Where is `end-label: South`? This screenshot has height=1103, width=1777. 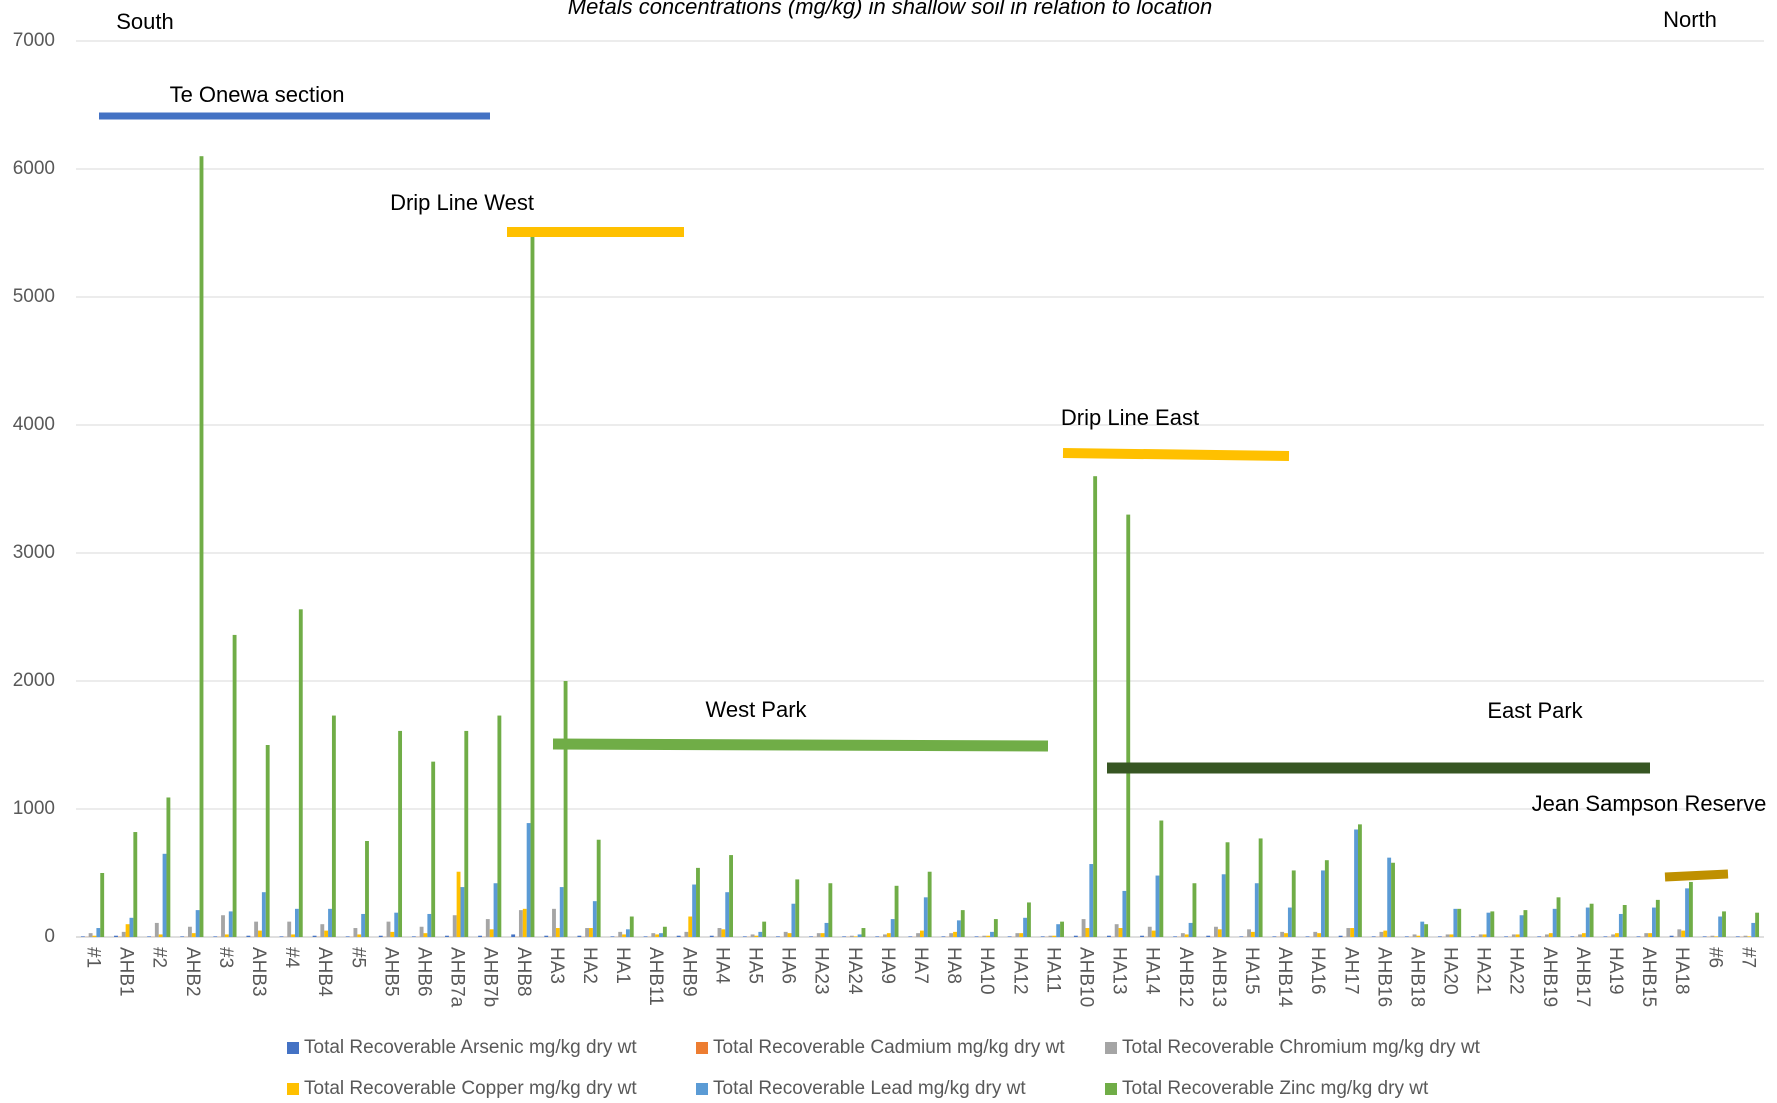 end-label: South is located at coordinates (145, 21).